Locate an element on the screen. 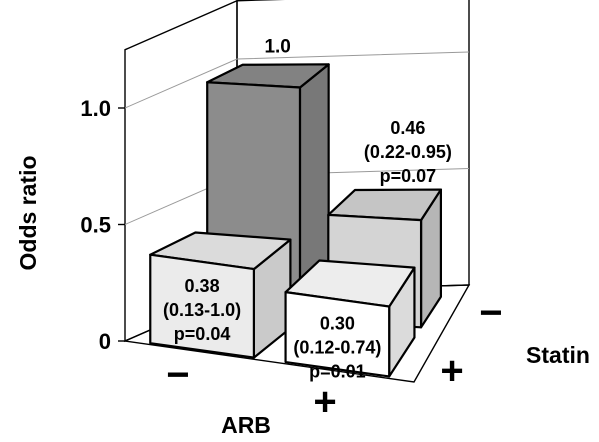 The height and width of the screenshot is (442, 599). y-axis-title: Odds ratio is located at coordinates (28, 212).